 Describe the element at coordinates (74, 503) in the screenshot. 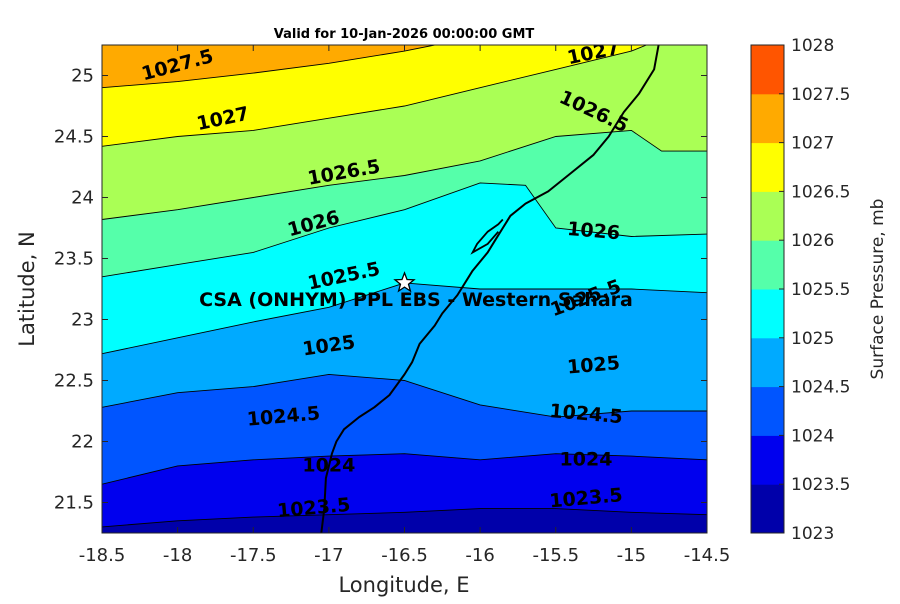

I see `y-tick-label: 21.5` at that location.